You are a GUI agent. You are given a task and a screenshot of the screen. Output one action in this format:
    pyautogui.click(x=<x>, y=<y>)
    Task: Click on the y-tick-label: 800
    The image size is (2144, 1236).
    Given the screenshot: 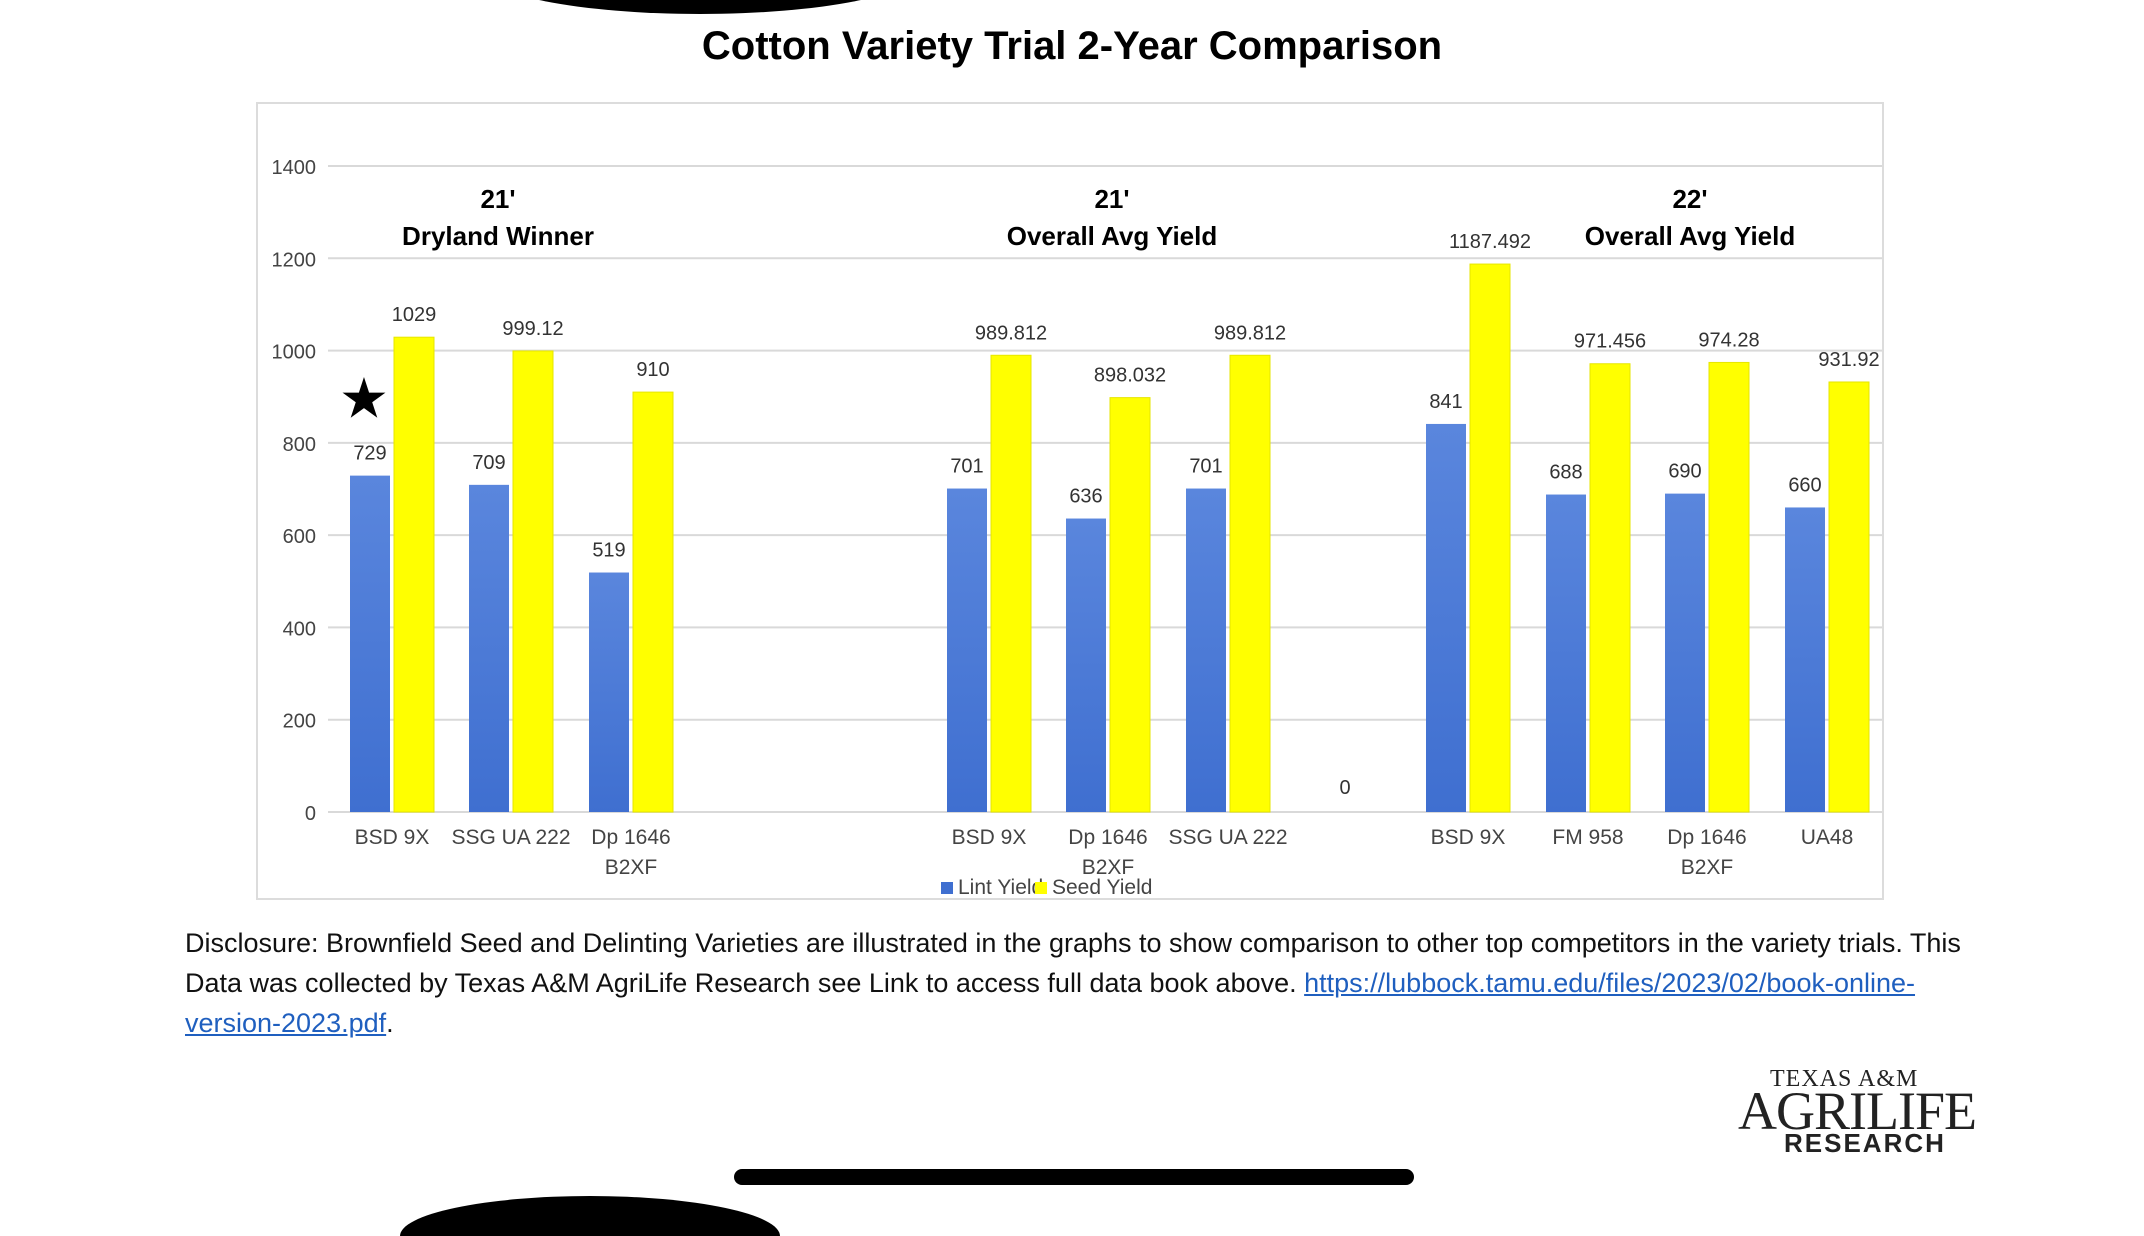 What is the action you would take?
    pyautogui.click(x=299, y=445)
    